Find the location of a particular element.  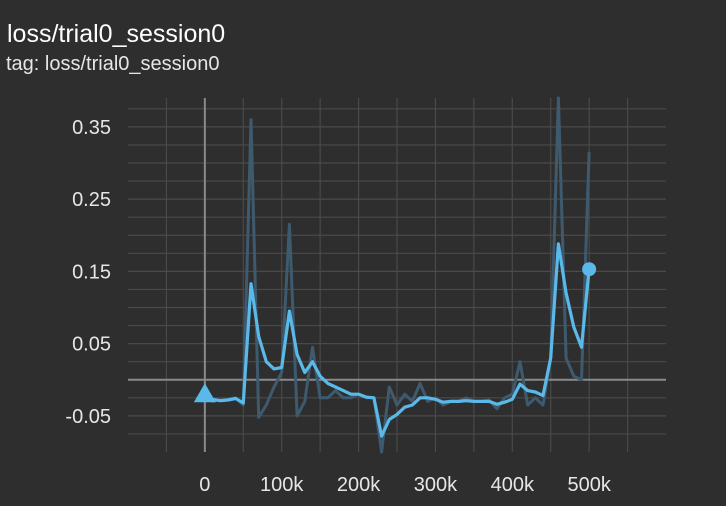

y-tick-label: 0.25 is located at coordinates (91, 200).